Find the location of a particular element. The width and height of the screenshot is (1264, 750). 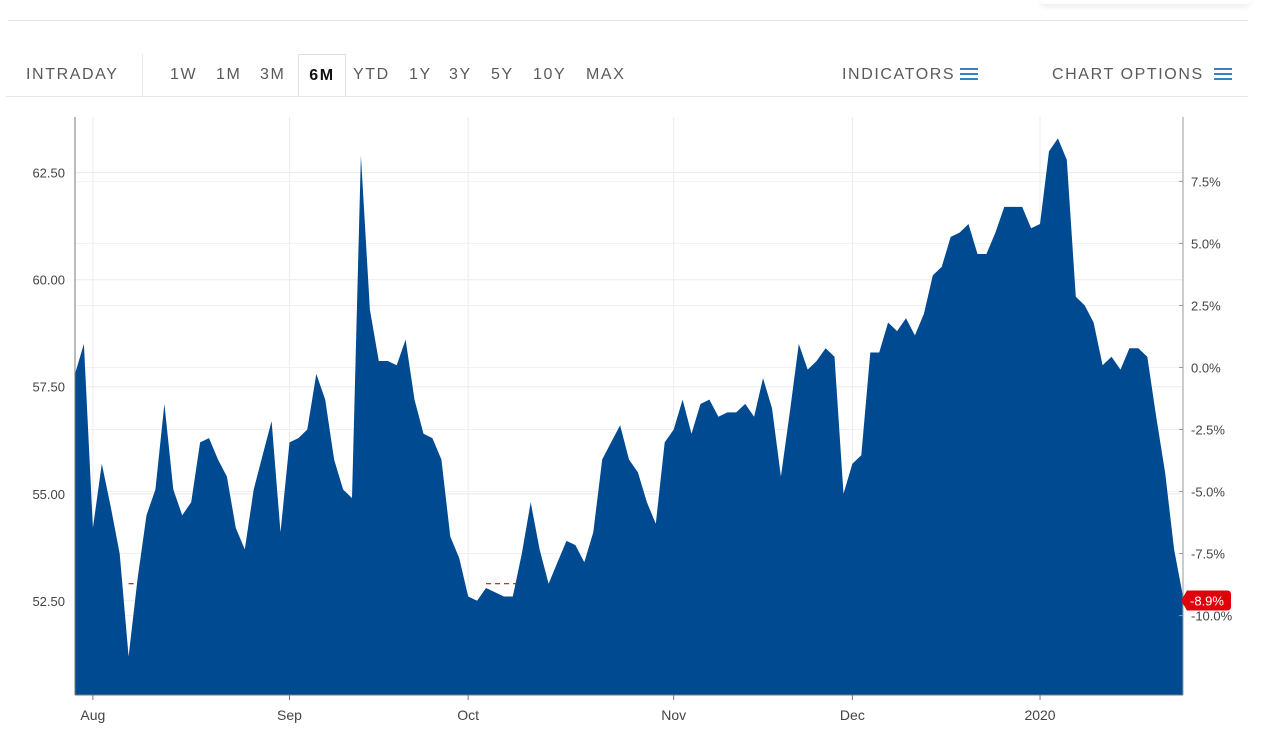

x-tick-label: Aug is located at coordinates (92, 715).